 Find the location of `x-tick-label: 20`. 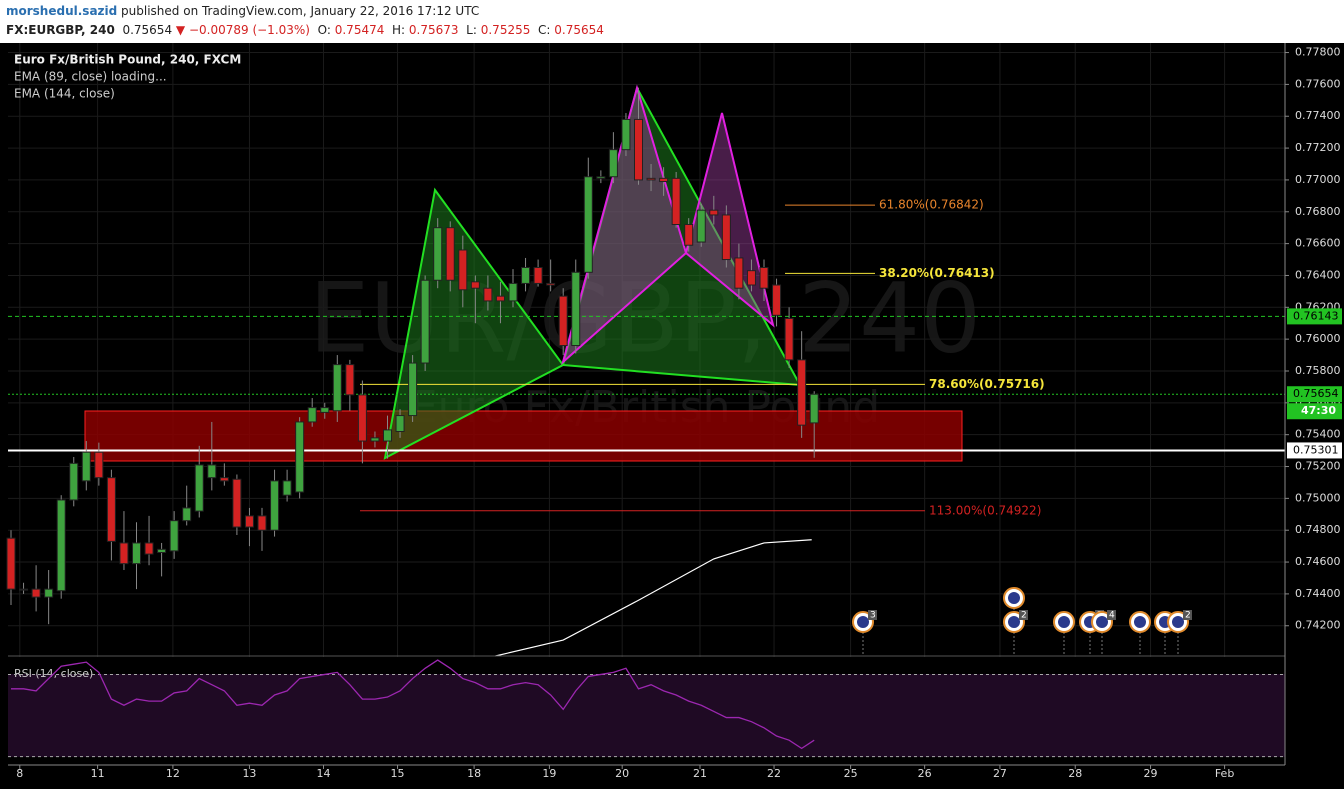

x-tick-label: 20 is located at coordinates (622, 773).